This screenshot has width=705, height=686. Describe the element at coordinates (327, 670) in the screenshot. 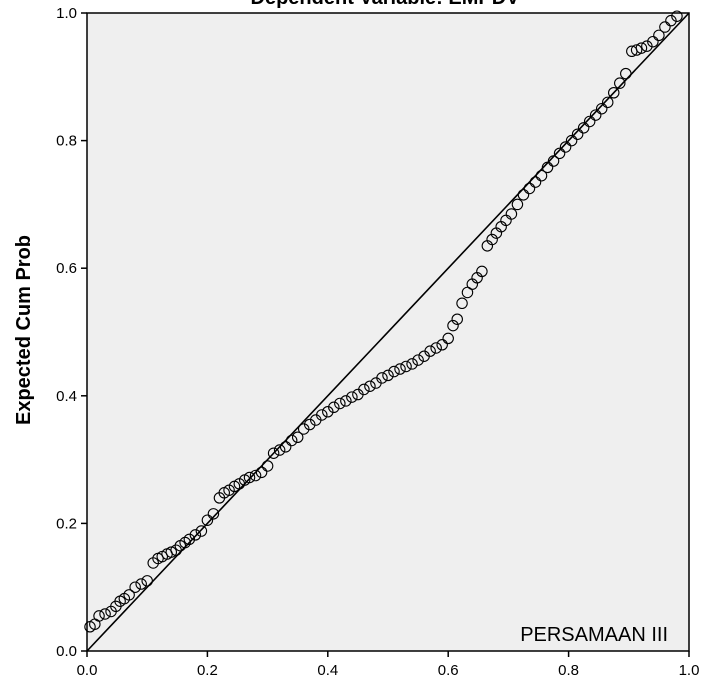

I see `x-tick-label: 0.4` at that location.